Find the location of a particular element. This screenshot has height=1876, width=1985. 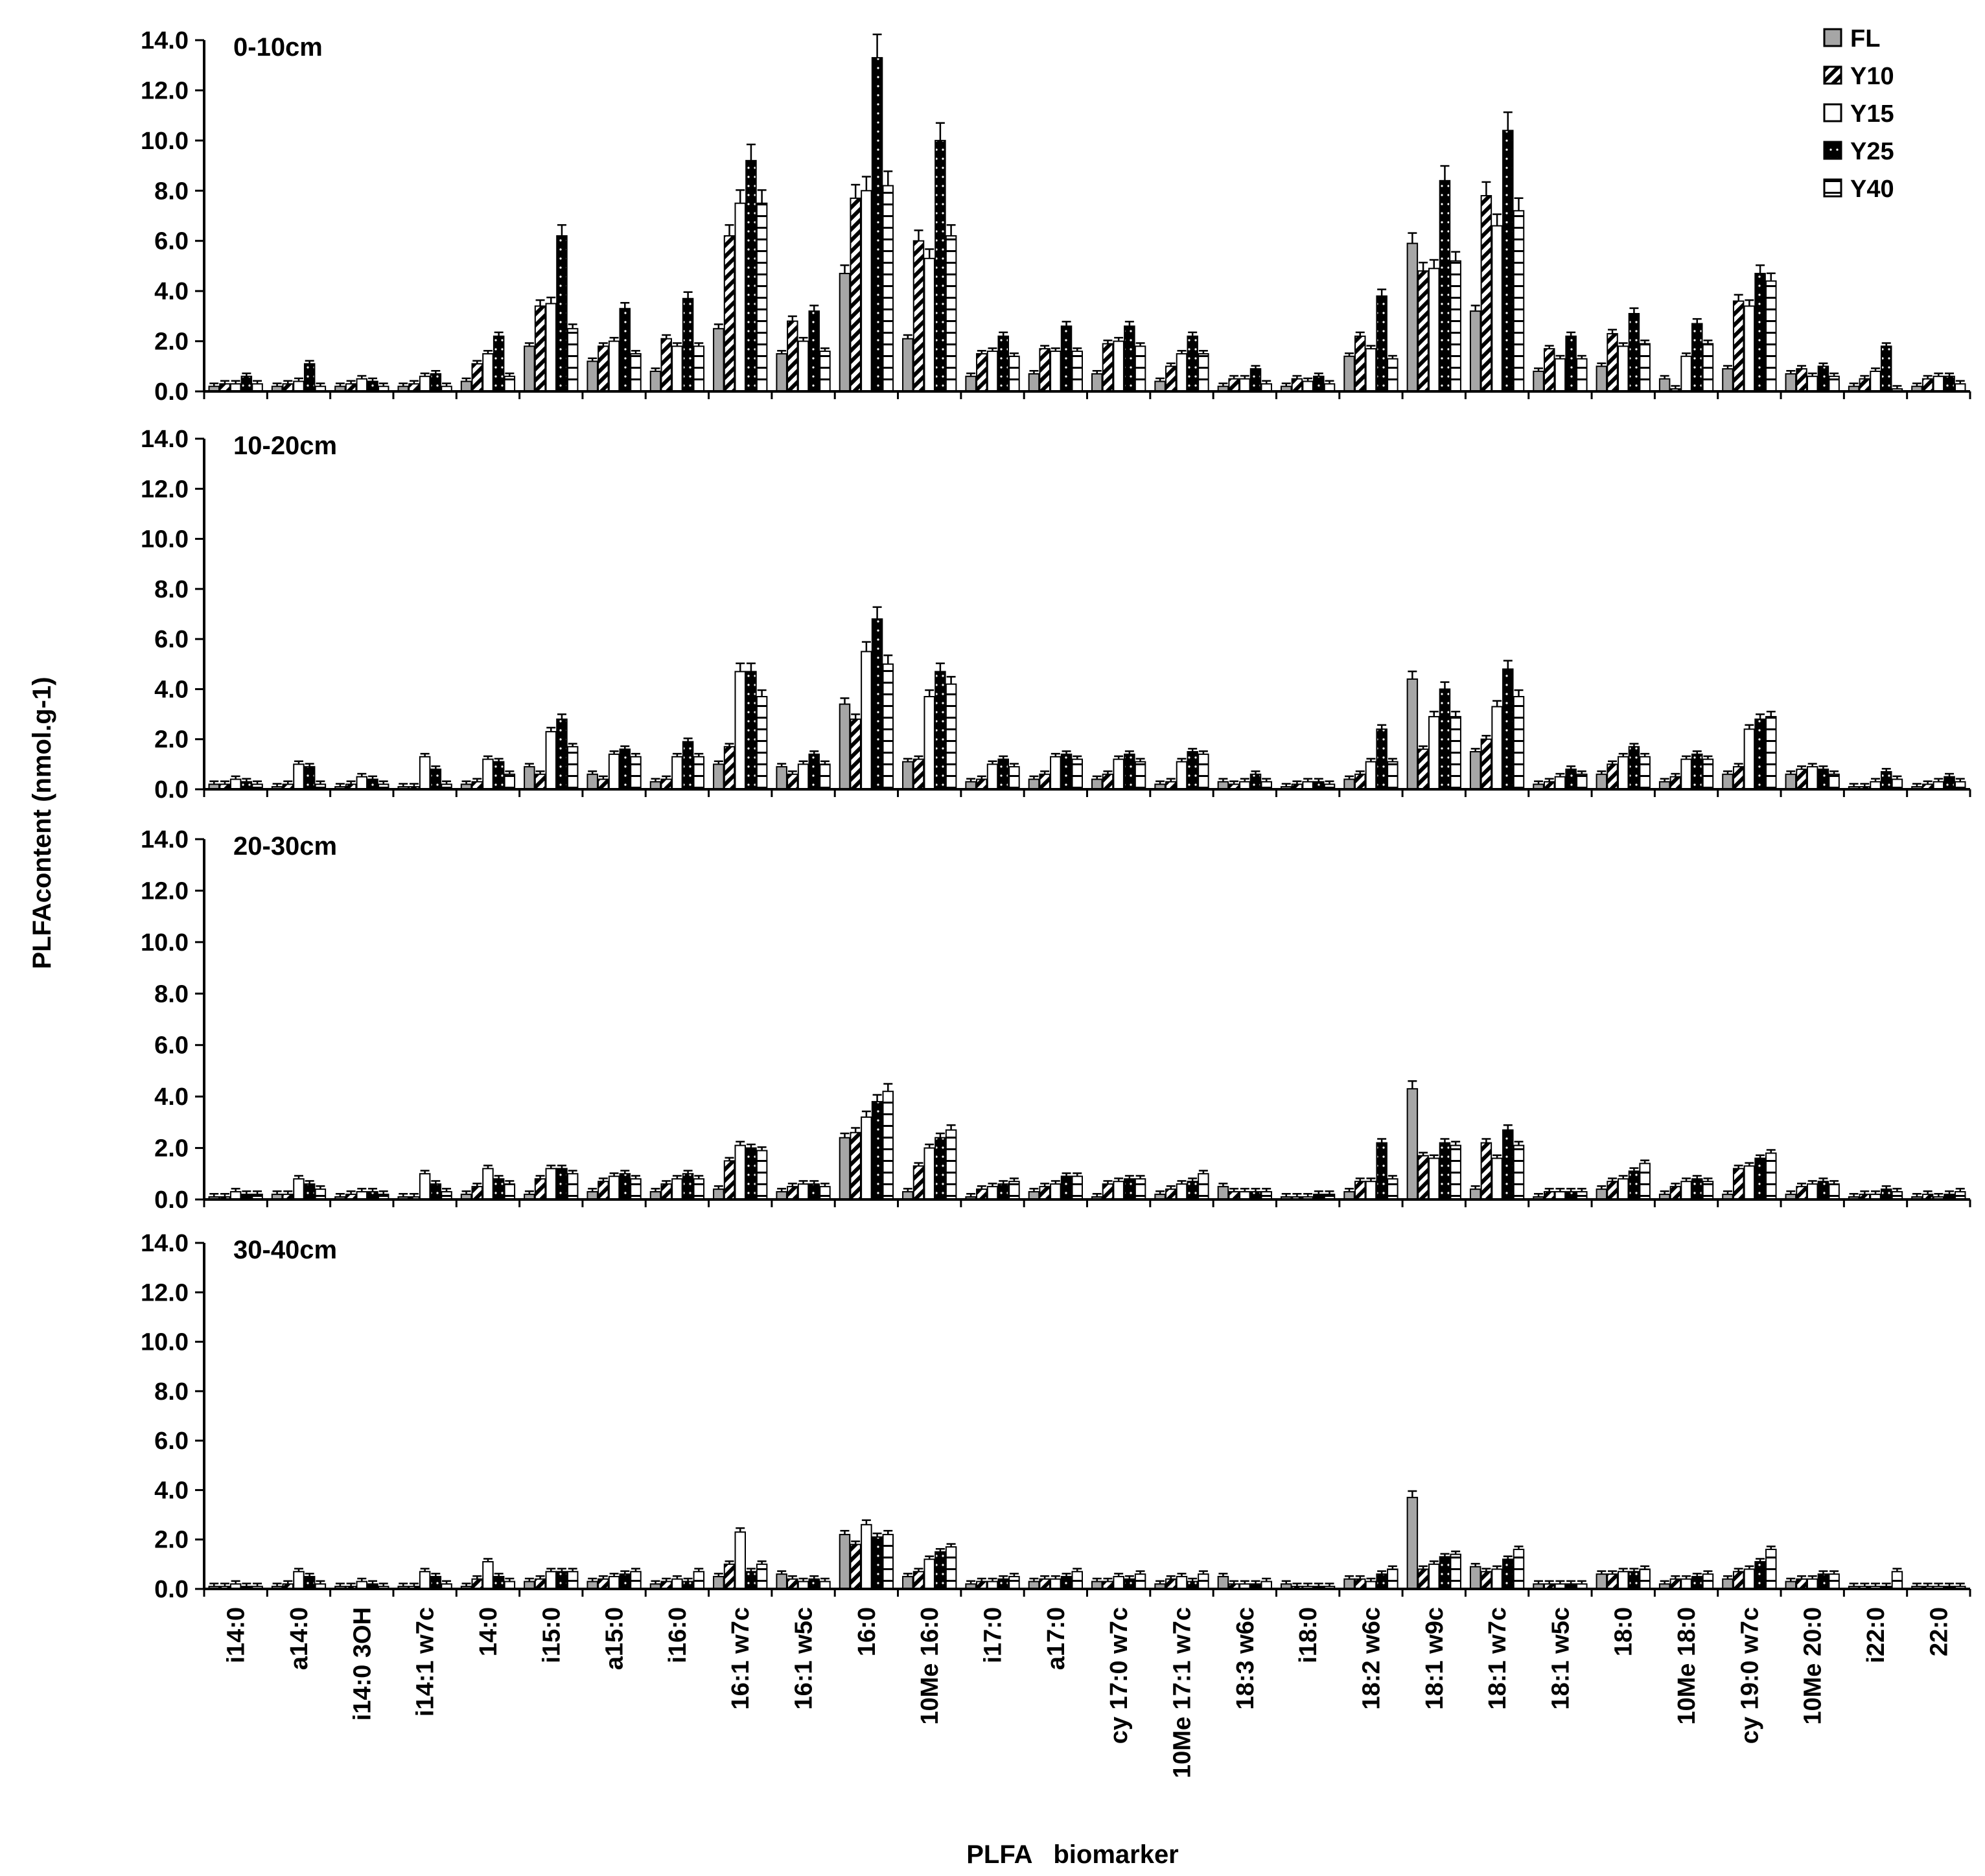

category-label: 16:1 w5c is located at coordinates (804, 1658).